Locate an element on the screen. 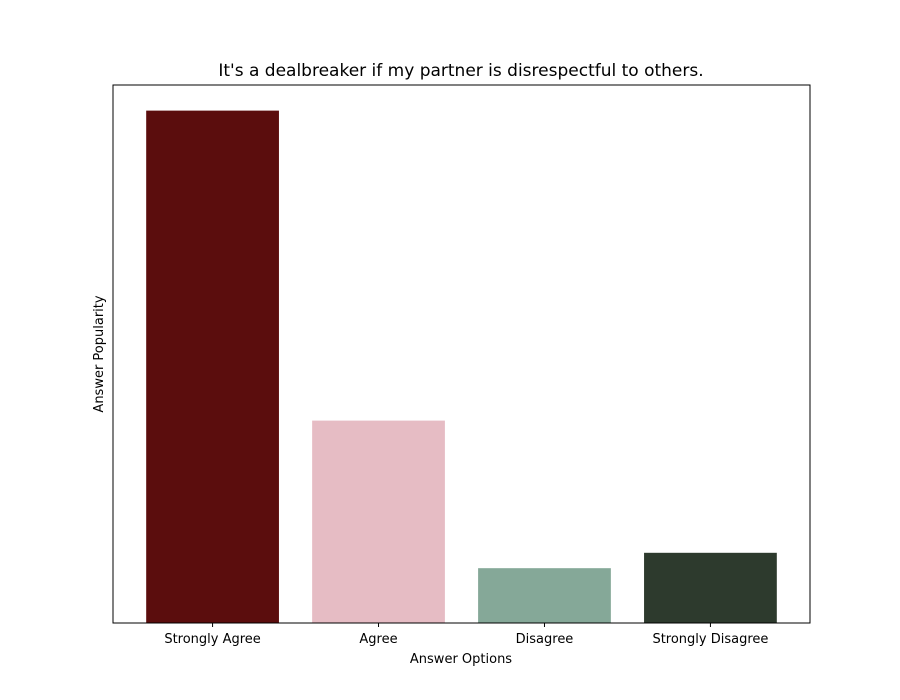  x-tick-label: Strongly Agree is located at coordinates (212, 639).